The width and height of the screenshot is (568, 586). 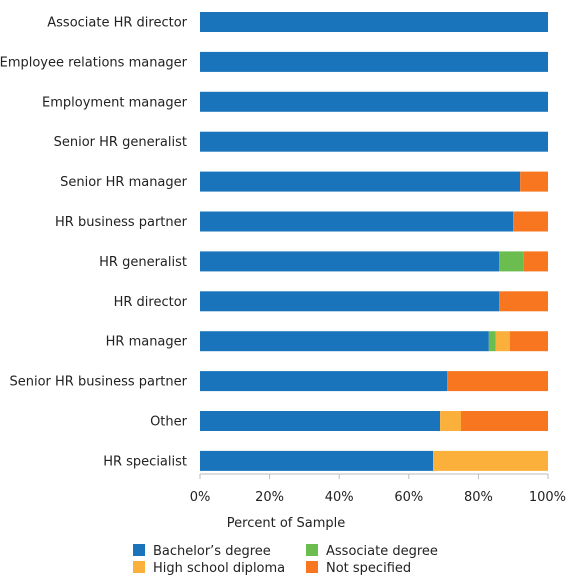 What do you see at coordinates (200, 497) in the screenshot?
I see `x-tick-label-0: 0%` at bounding box center [200, 497].